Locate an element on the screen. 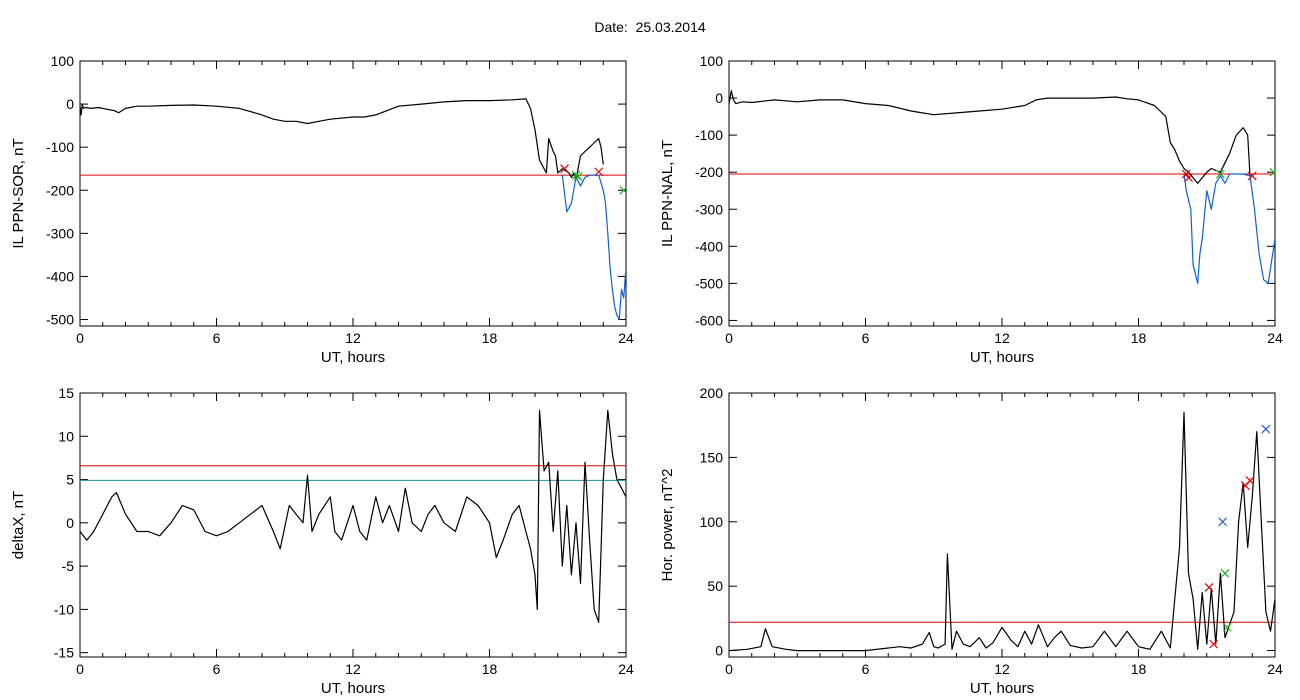 This screenshot has width=1300, height=700. y-axis-label: IL PPN-NAL, nT is located at coordinates (667, 193).